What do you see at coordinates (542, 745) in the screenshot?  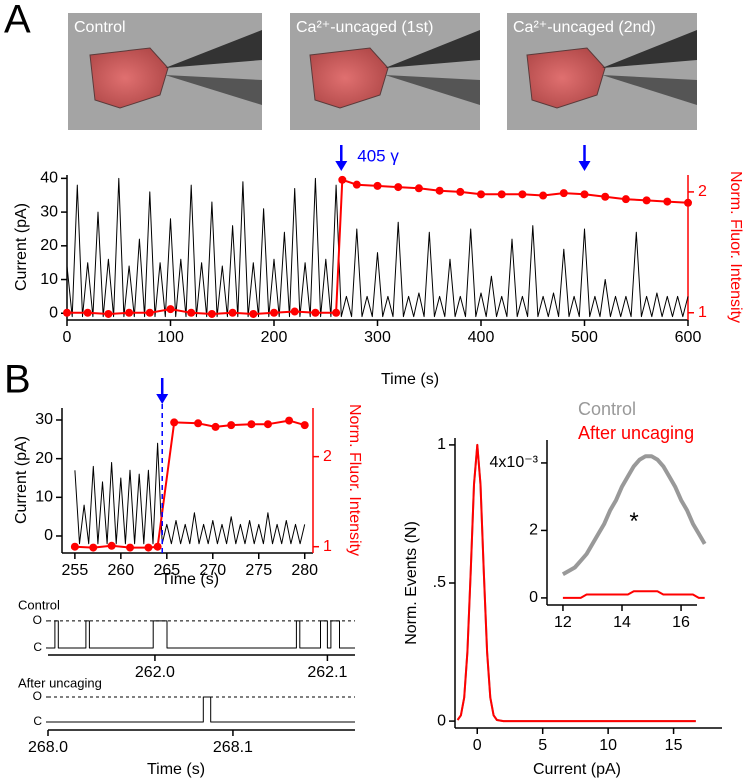 I see `x-tick-label: 5` at bounding box center [542, 745].